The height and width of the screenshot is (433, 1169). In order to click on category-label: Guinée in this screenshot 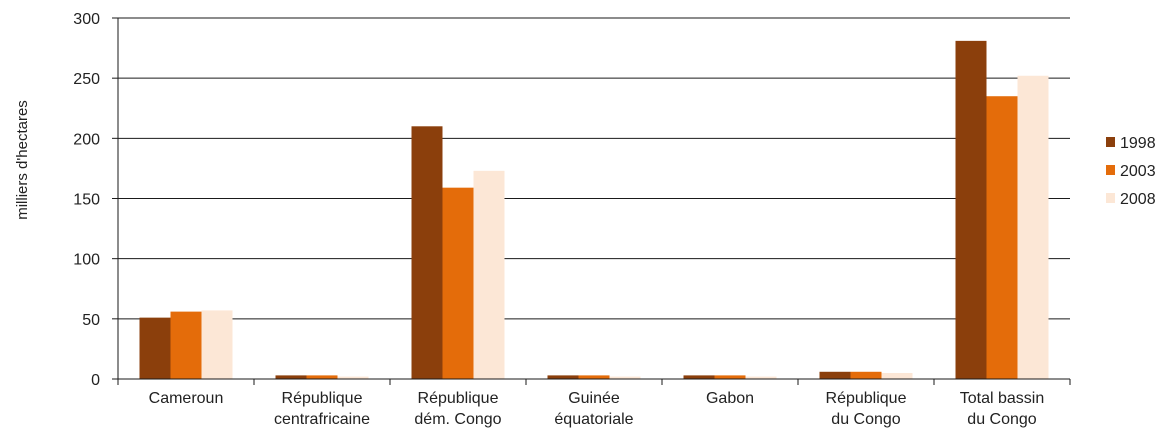, I will do `click(594, 398)`.